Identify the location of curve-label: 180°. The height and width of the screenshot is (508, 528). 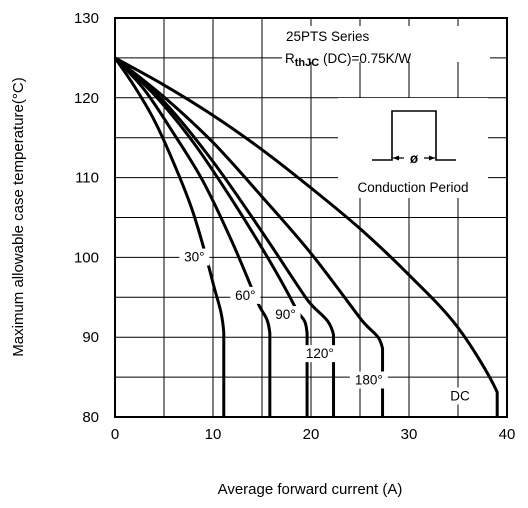
(369, 379).